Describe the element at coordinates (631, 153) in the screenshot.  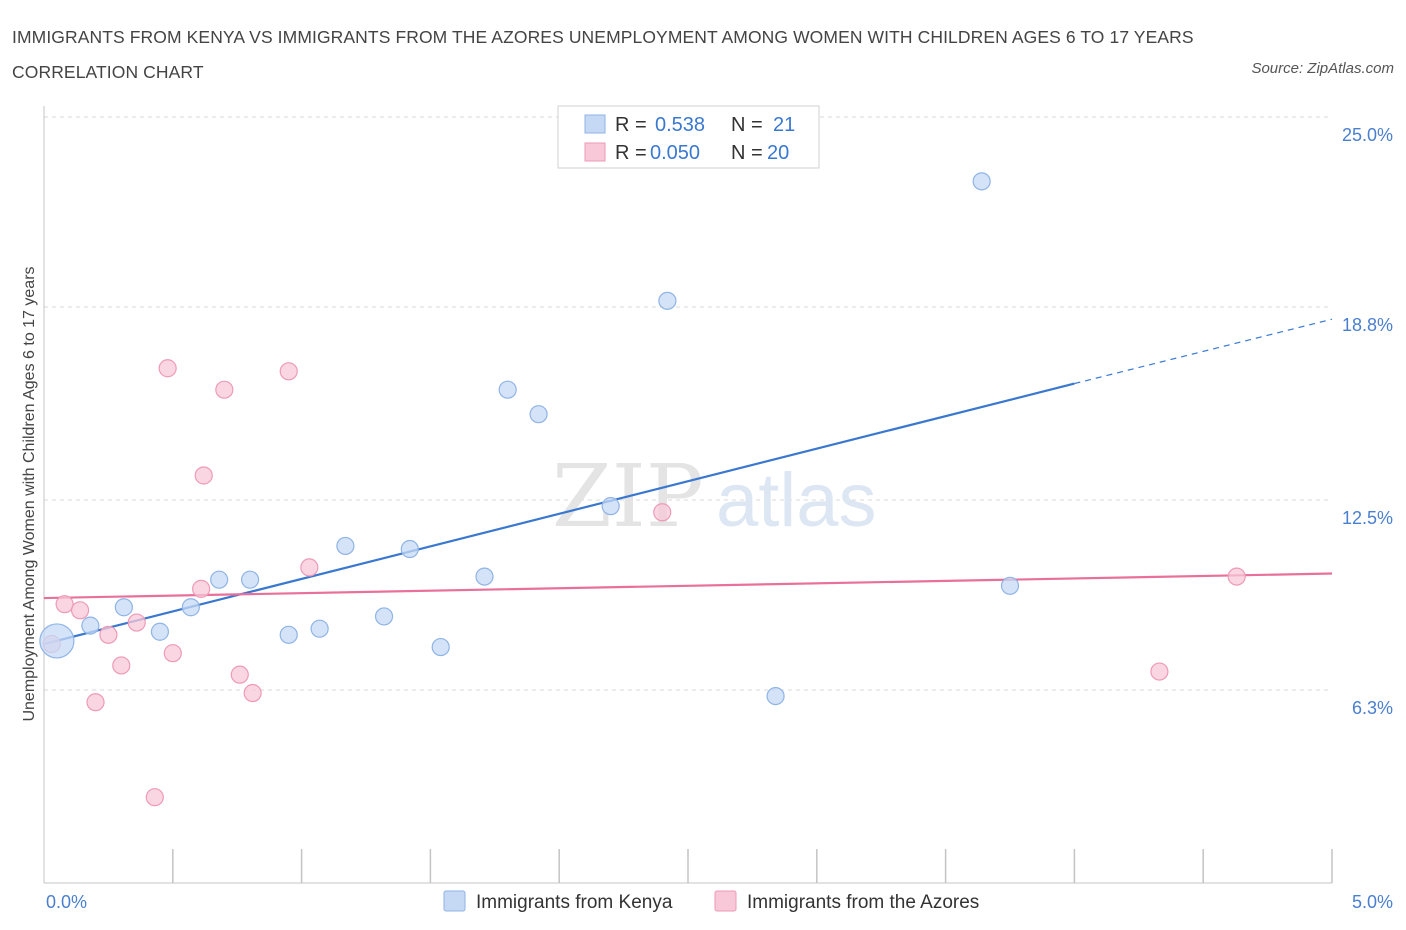
I see `legend-azores-r-label: R =` at that location.